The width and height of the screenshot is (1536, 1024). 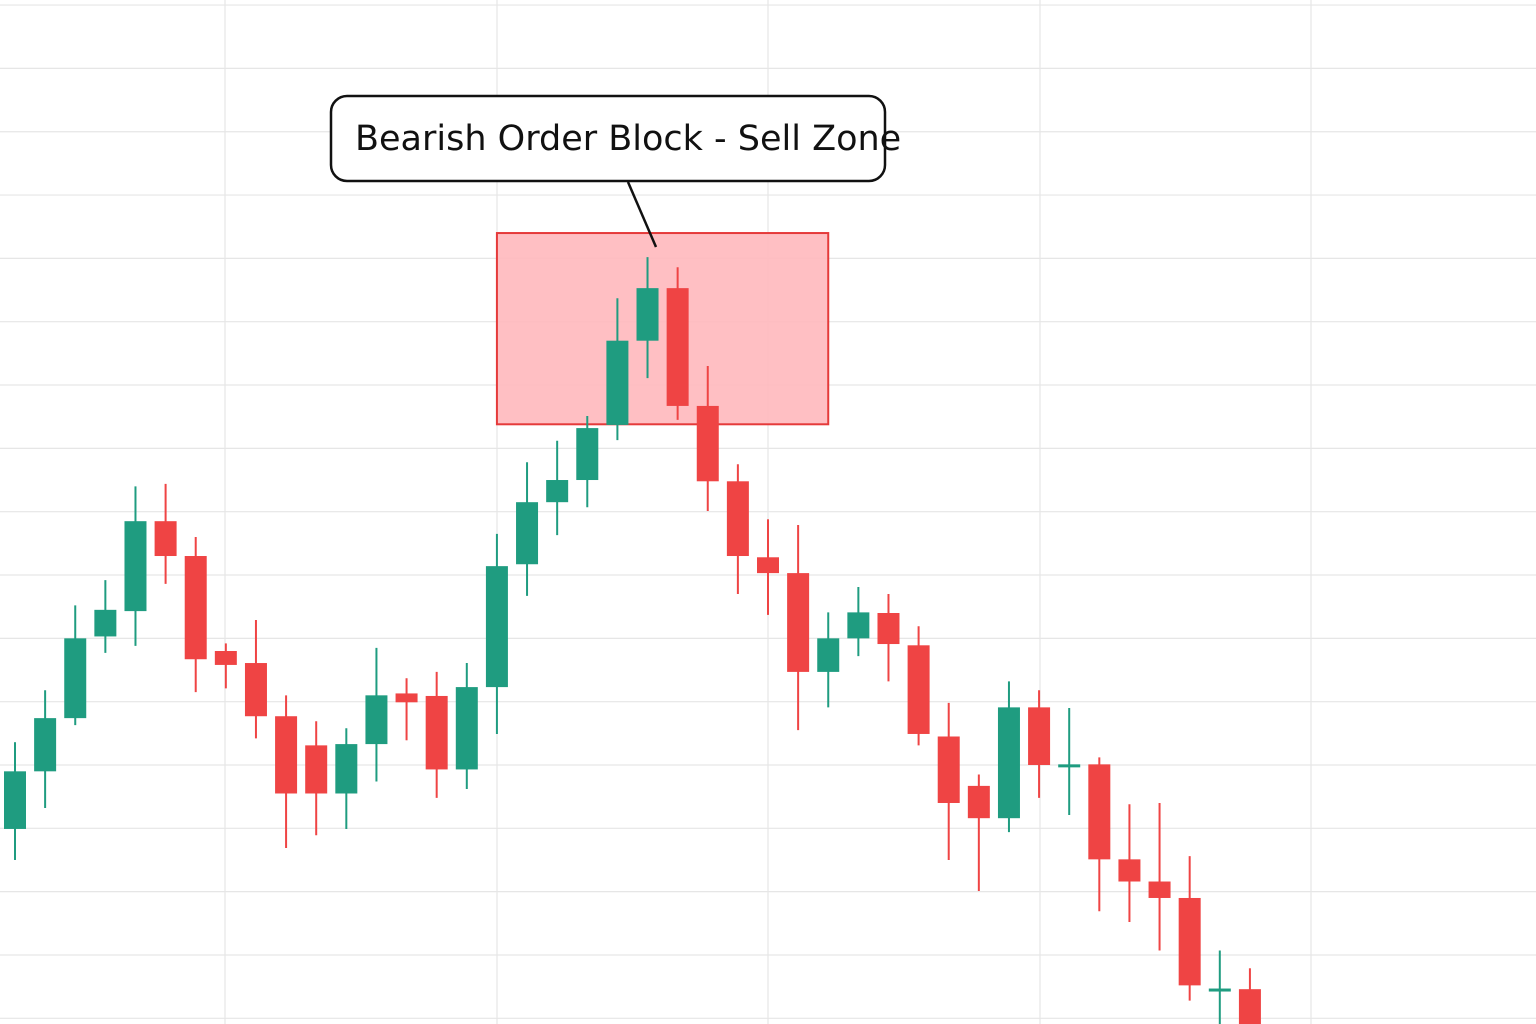 I want to click on callout-box, so click(x=608, y=138).